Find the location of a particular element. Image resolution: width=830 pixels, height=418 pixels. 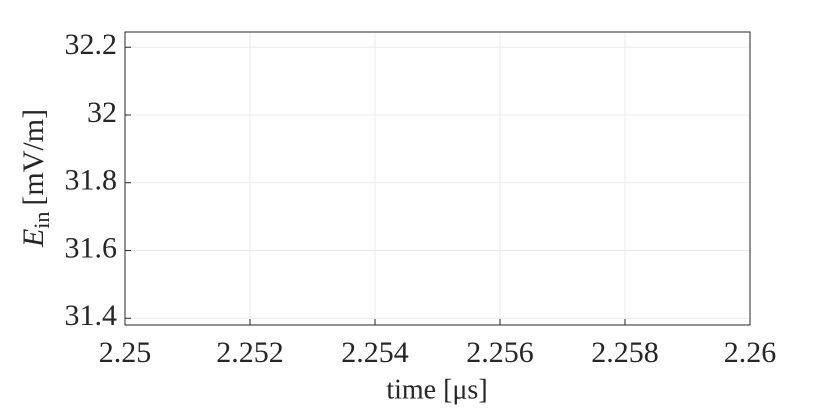

y-tick-label: 32 is located at coordinates (102, 112).